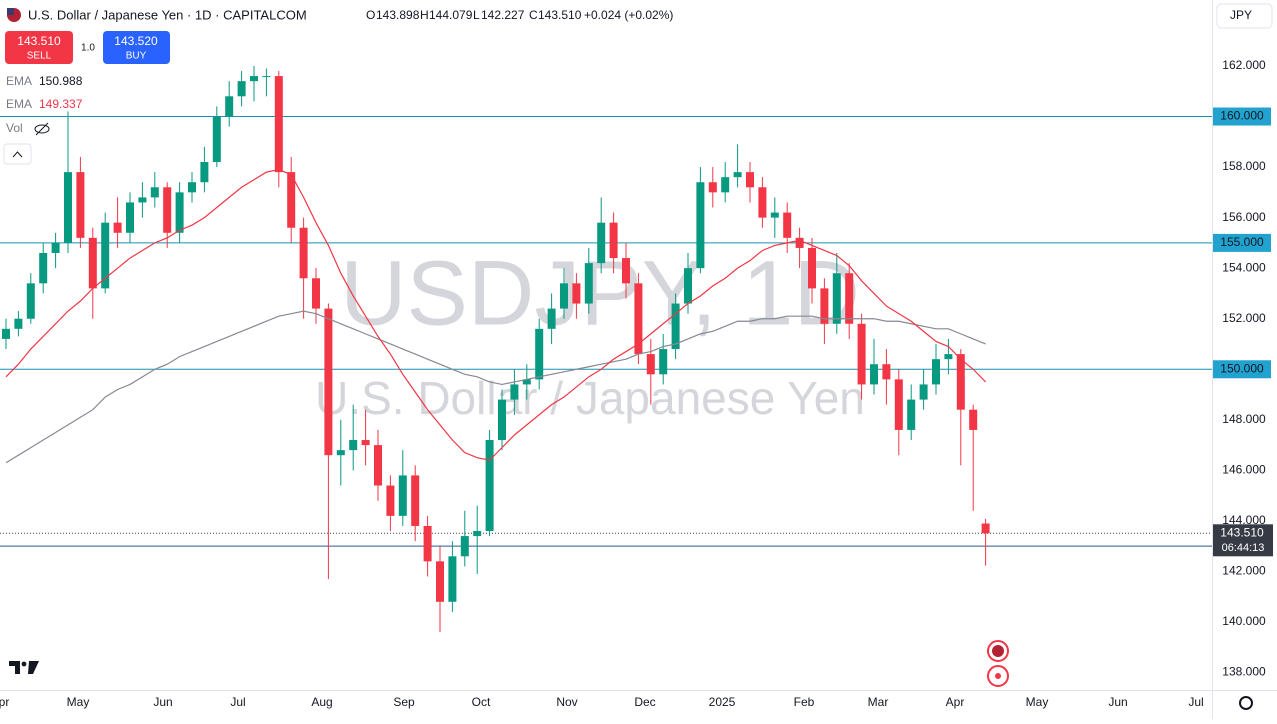 This screenshot has height=724, width=1277. I want to click on y-tick-label: 162.000, so click(1244, 65).